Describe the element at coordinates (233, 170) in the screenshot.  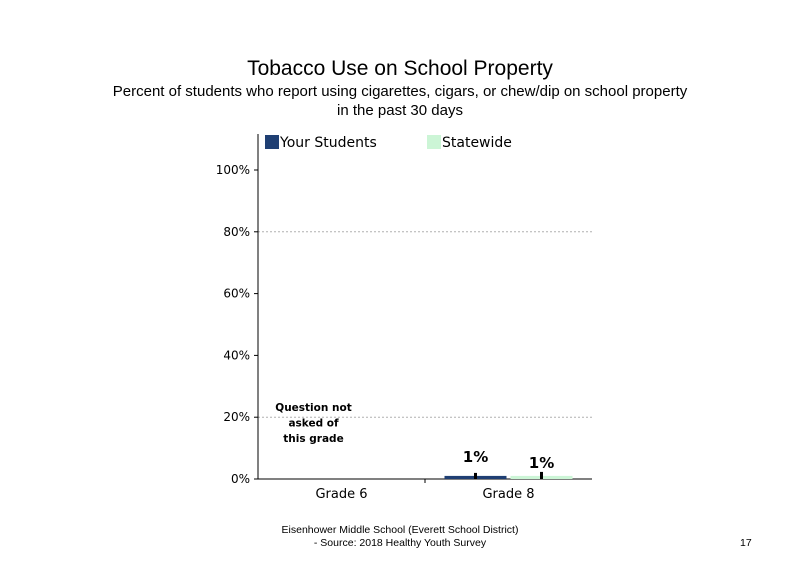
I see `y-tick-label: 100%` at that location.